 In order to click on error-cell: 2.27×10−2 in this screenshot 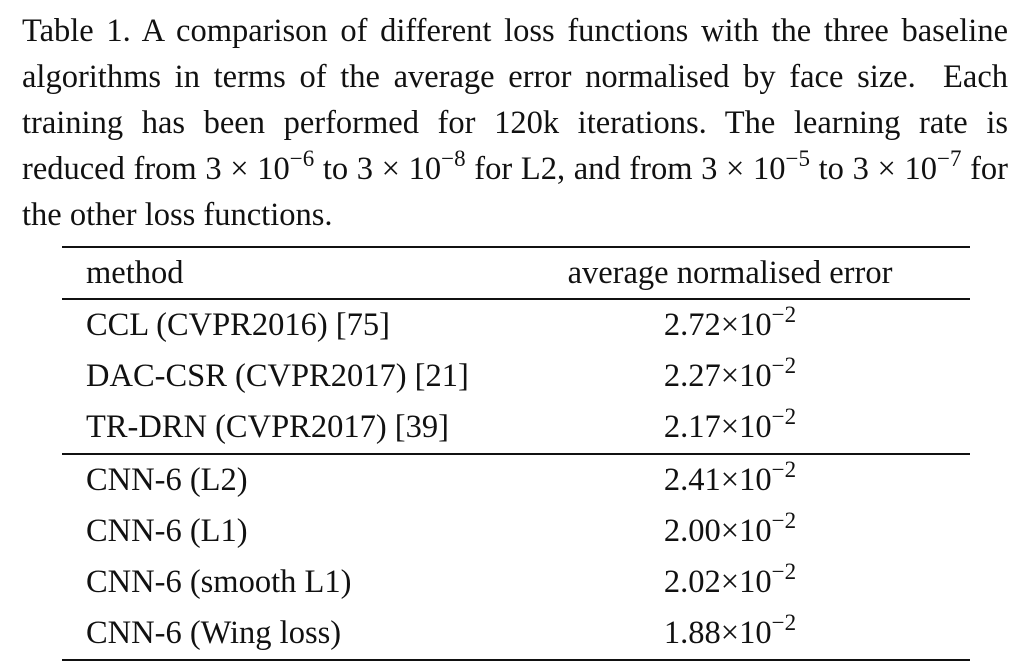, I will do `click(730, 376)`.